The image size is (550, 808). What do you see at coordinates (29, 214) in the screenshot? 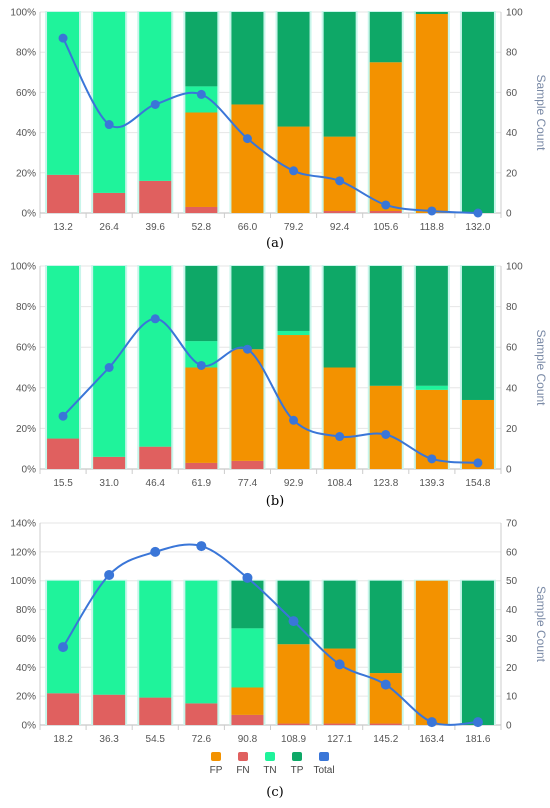
I see `y-left-tick-label: 0%` at bounding box center [29, 214].